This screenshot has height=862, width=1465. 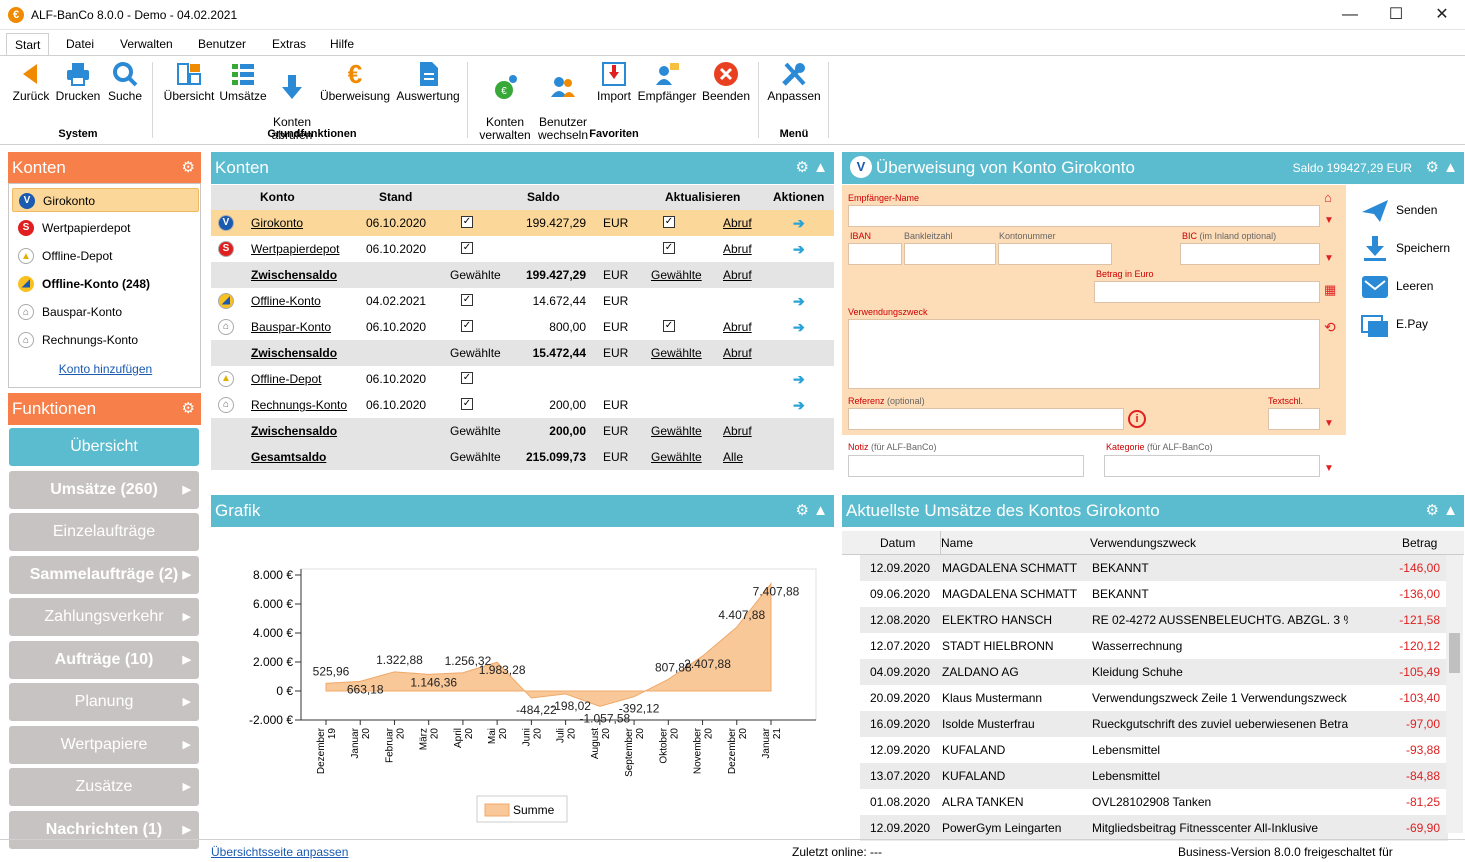 What do you see at coordinates (1084, 354) in the screenshot?
I see `purpose-field` at bounding box center [1084, 354].